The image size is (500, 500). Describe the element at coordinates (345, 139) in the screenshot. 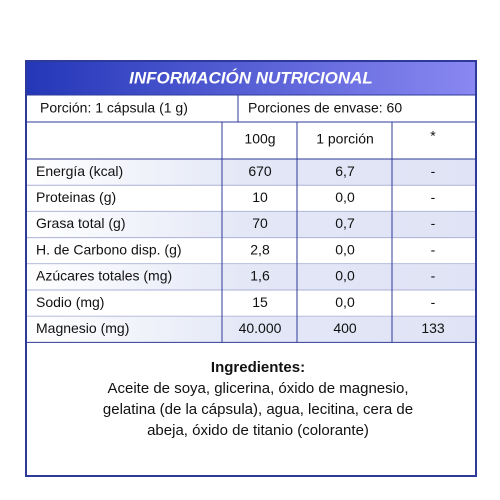

I see `column-header: 1 porción` at that location.